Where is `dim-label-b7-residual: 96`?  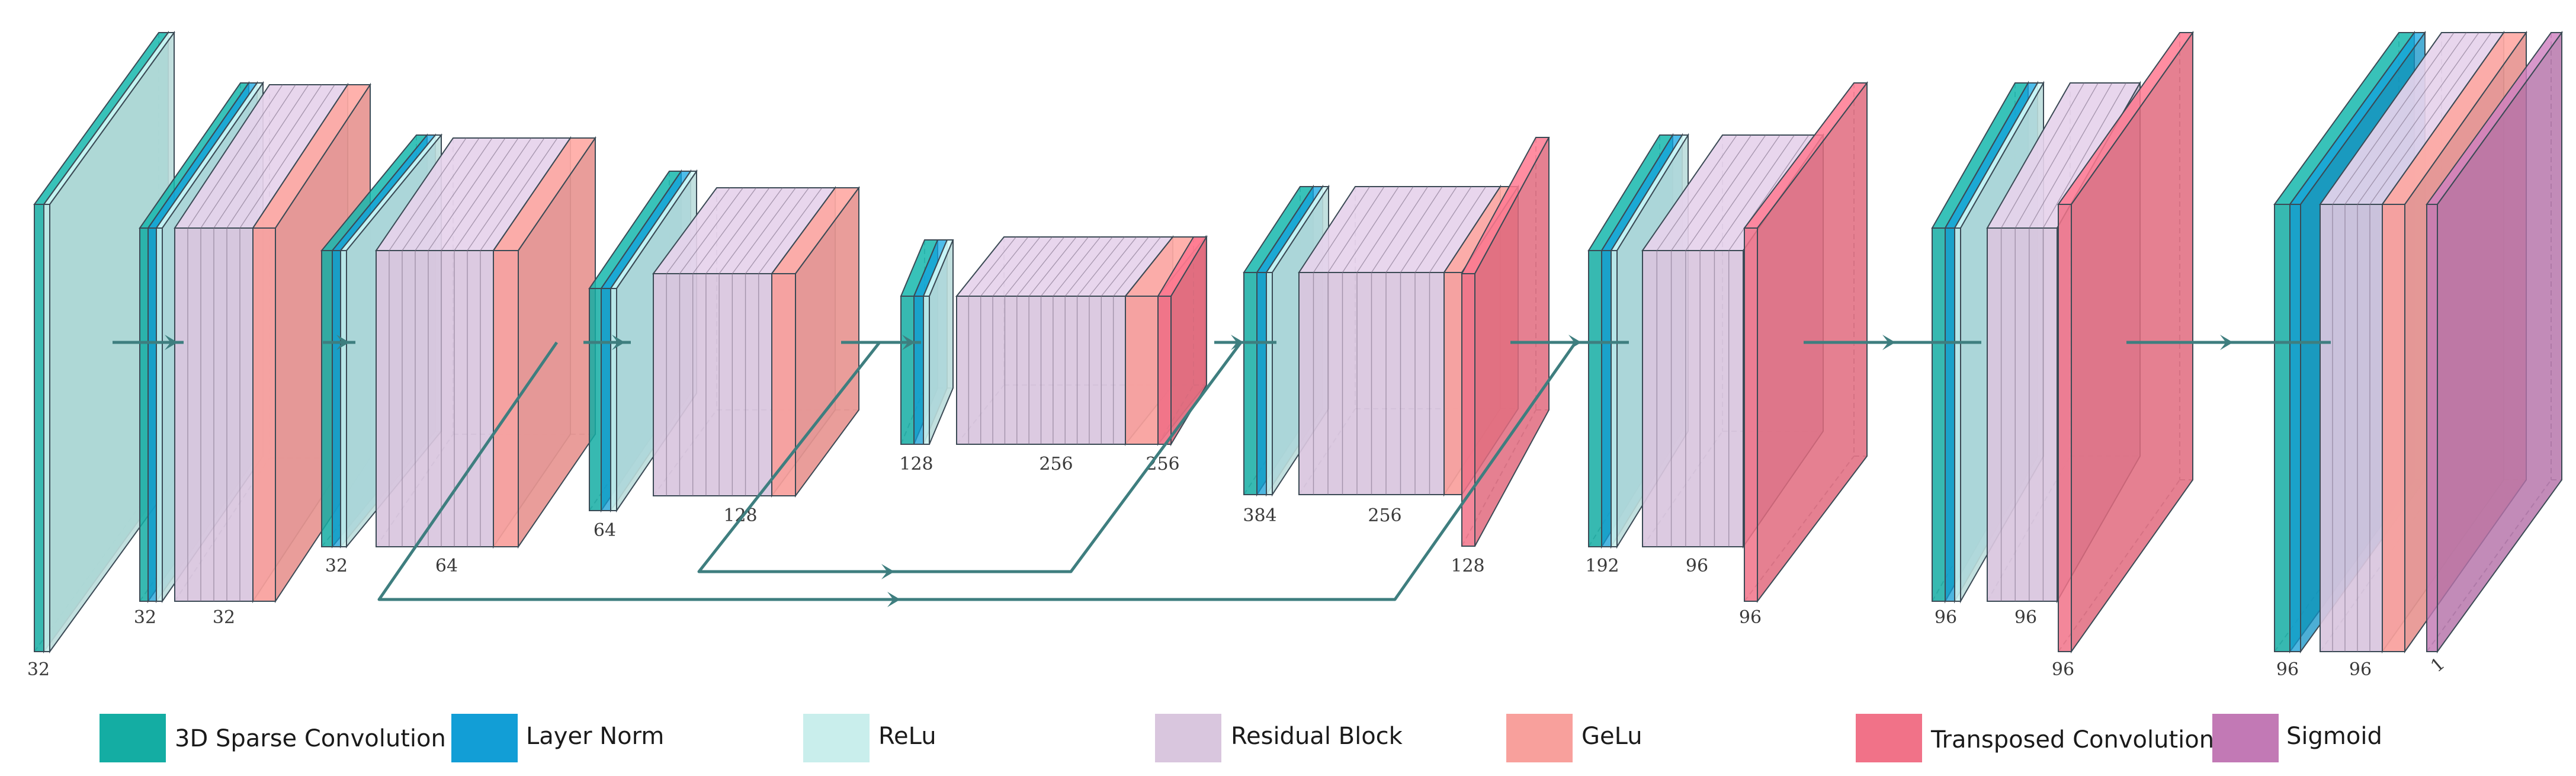 dim-label-b7-residual: 96 is located at coordinates (2026, 617).